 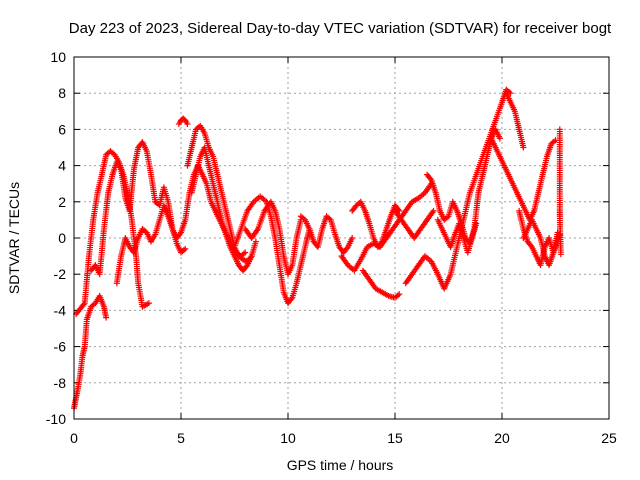 What do you see at coordinates (530, 245) in the screenshot?
I see `track-21-point` at bounding box center [530, 245].